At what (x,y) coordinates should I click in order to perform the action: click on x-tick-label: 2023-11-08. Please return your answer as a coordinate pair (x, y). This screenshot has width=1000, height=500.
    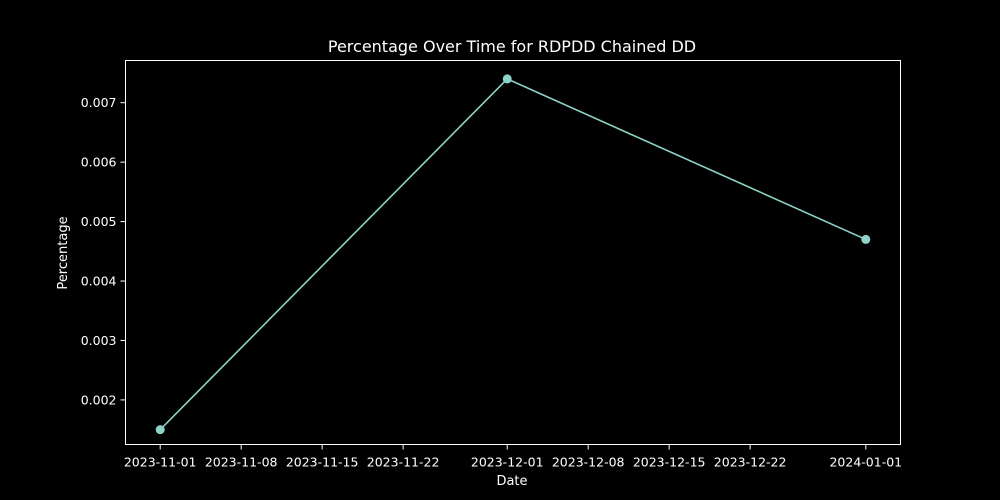
    Looking at the image, I should click on (241, 462).